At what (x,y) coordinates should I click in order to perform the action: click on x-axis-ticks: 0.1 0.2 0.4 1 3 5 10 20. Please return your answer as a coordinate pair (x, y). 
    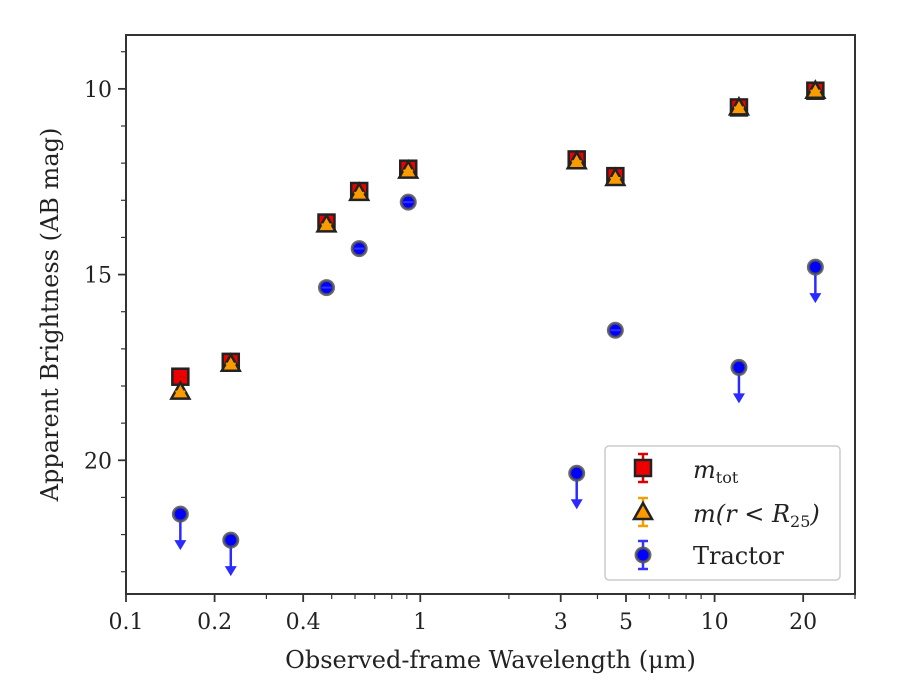
    Looking at the image, I should click on (482, 614).